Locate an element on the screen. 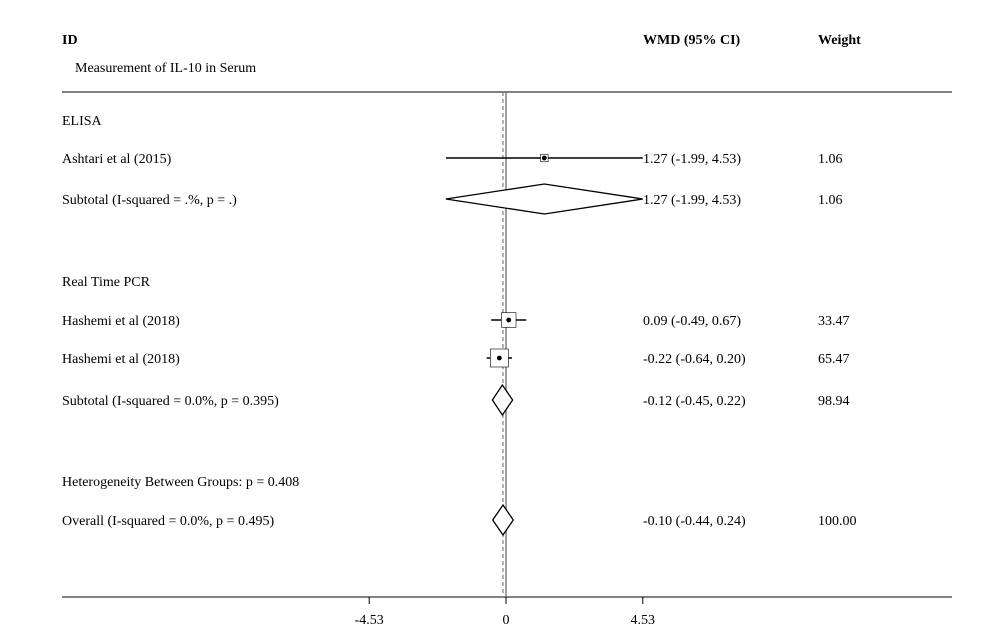 This screenshot has width=1000, height=644. row-group: ELISA is located at coordinates (82, 121).